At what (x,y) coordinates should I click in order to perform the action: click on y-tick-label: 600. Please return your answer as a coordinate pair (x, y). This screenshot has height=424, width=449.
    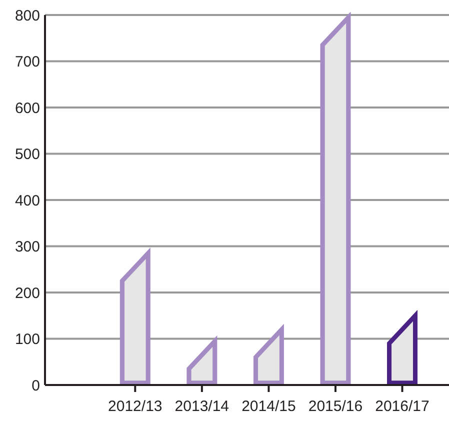
    Looking at the image, I should click on (27, 108).